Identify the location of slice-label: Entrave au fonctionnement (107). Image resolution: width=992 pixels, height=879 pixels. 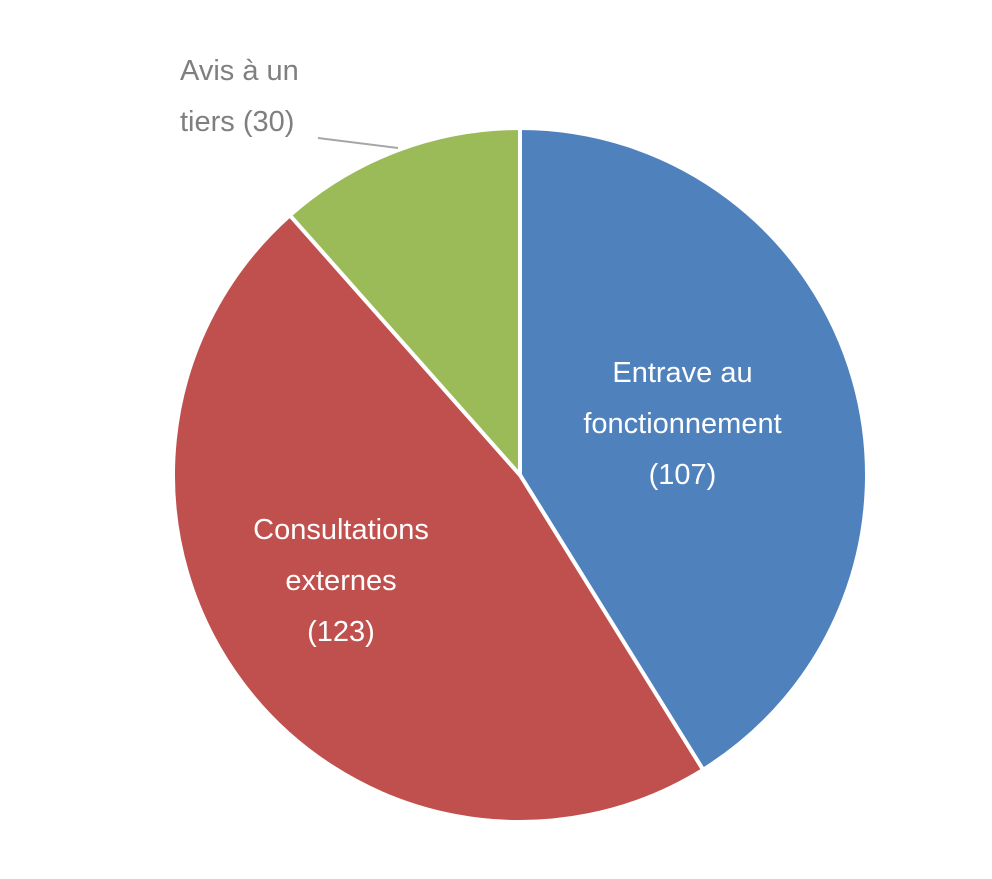
(682, 424).